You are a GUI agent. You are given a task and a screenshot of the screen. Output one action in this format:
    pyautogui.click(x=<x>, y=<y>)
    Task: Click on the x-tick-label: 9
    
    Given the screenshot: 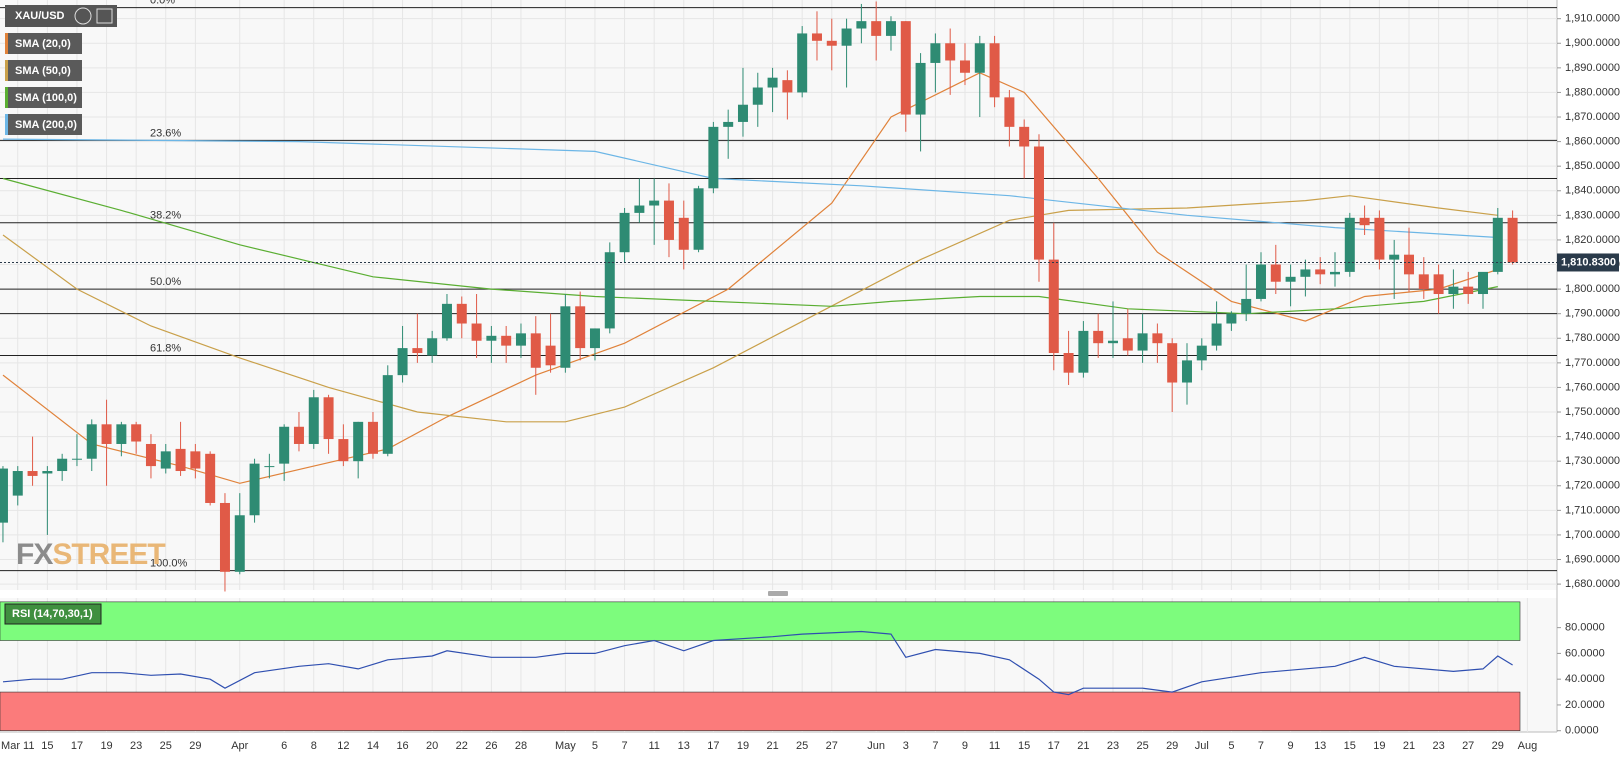 What is the action you would take?
    pyautogui.click(x=965, y=746)
    